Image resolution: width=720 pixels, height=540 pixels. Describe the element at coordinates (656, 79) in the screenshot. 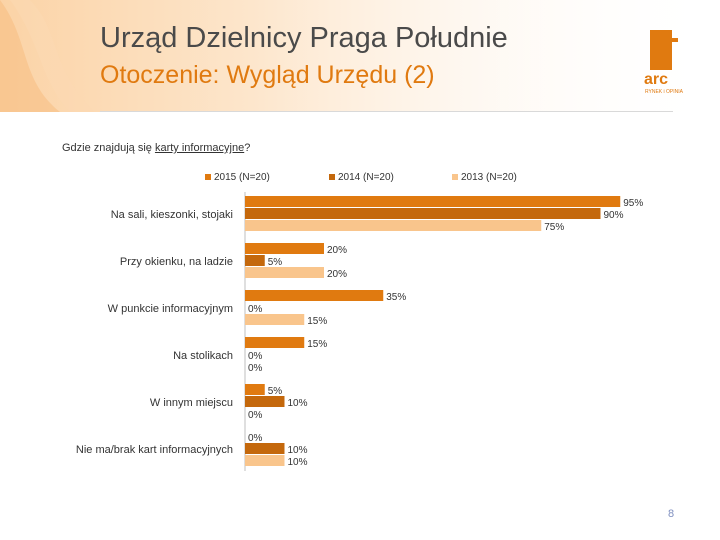

I see `logo-text: arc` at that location.